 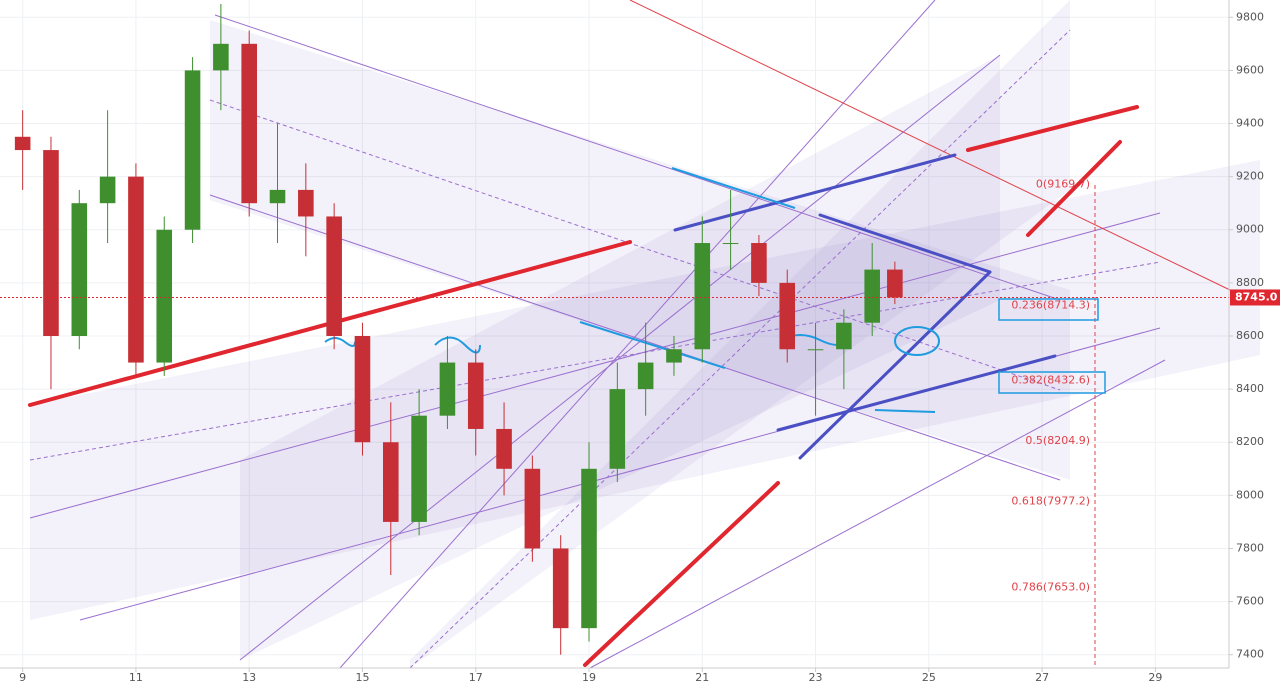 What do you see at coordinates (905, 411) in the screenshot?
I see `sketch-arrow` at bounding box center [905, 411].